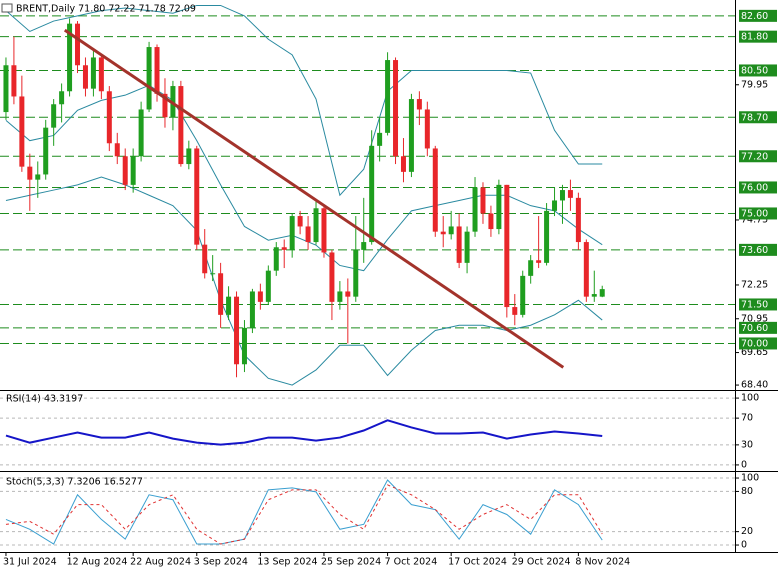 This screenshot has height=576, width=778. I want to click on x-tick-label: 3 Sep 2024, so click(221, 562).